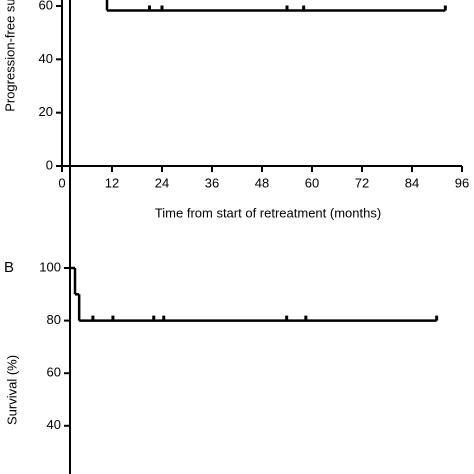 Image resolution: width=474 pixels, height=474 pixels. I want to click on y-tick-label: 80, so click(54, 319).